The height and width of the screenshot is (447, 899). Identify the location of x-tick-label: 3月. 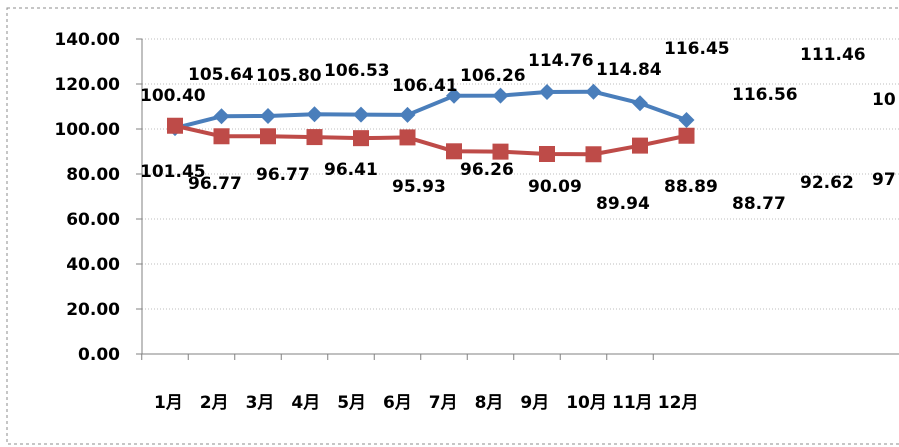
(260, 403).